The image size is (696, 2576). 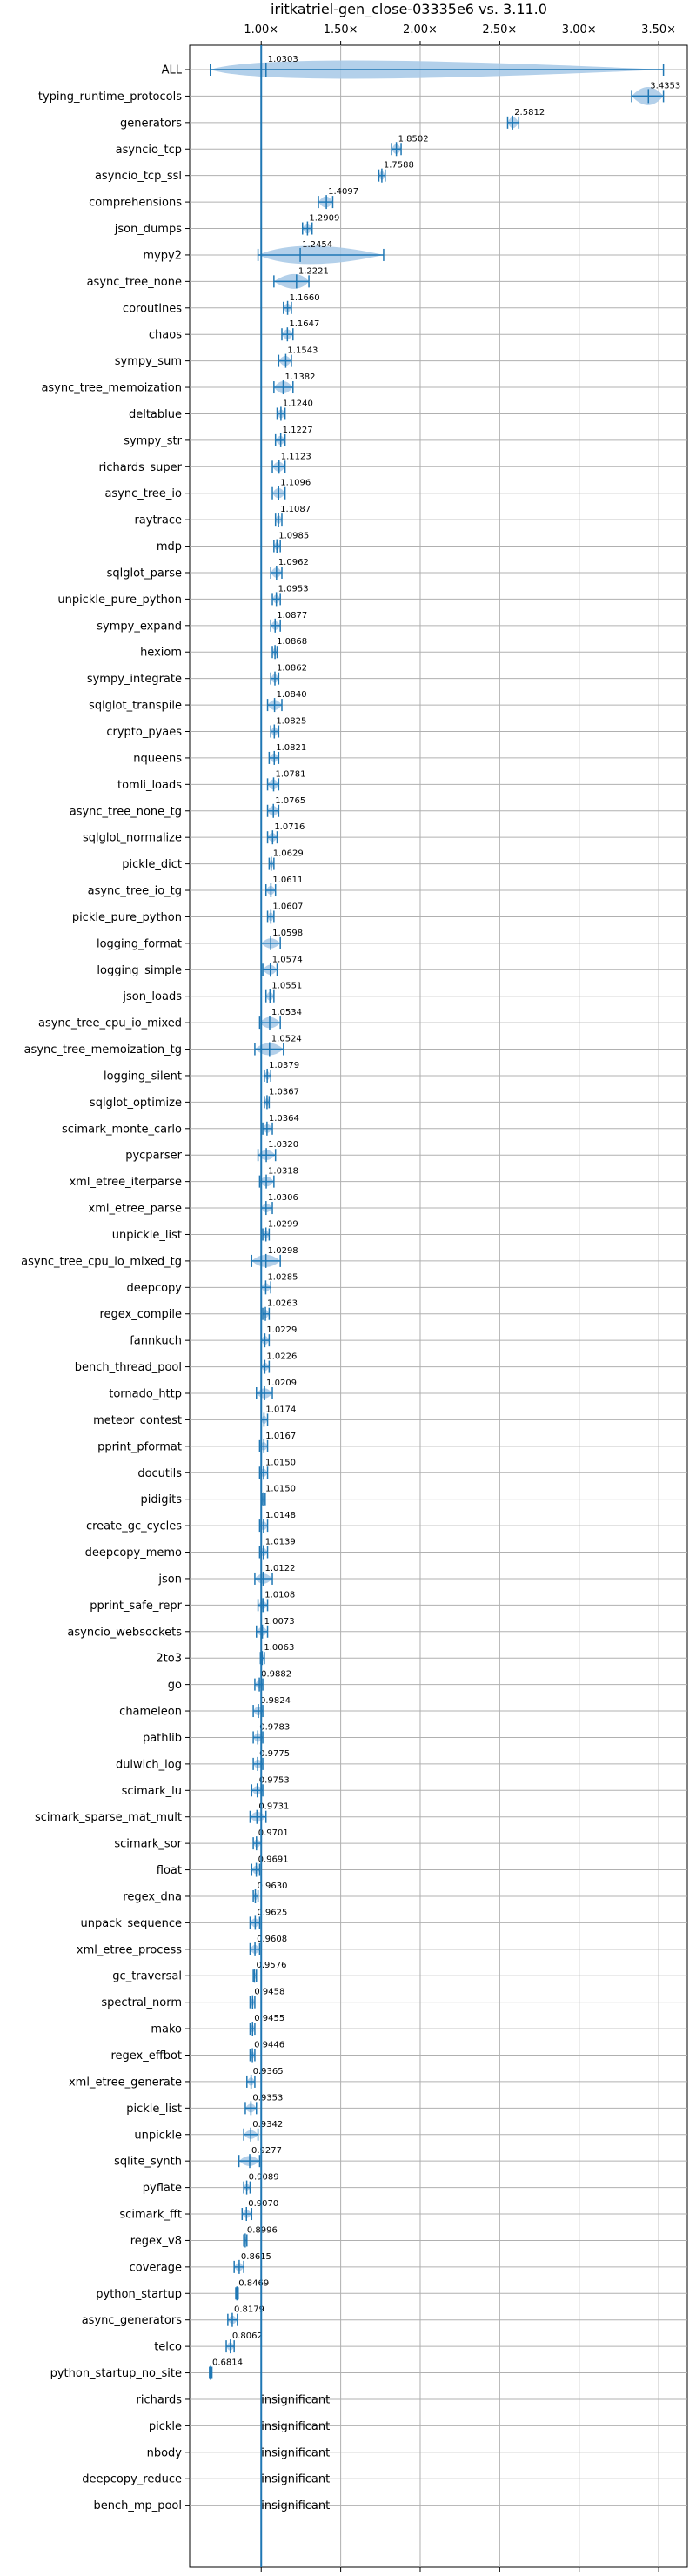 What do you see at coordinates (274, 1754) in the screenshot?
I see `value-label: 0.9775` at bounding box center [274, 1754].